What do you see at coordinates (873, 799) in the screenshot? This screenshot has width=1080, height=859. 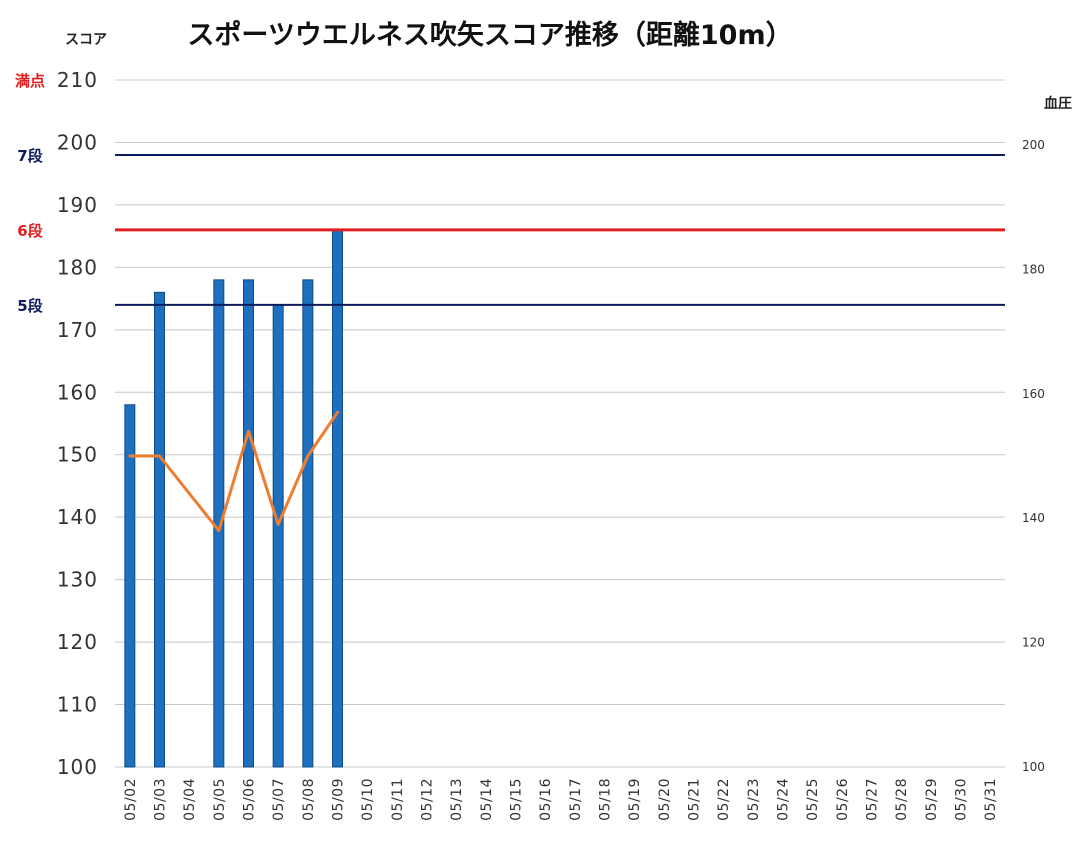 I see `x-tick-label: 05/27` at bounding box center [873, 799].